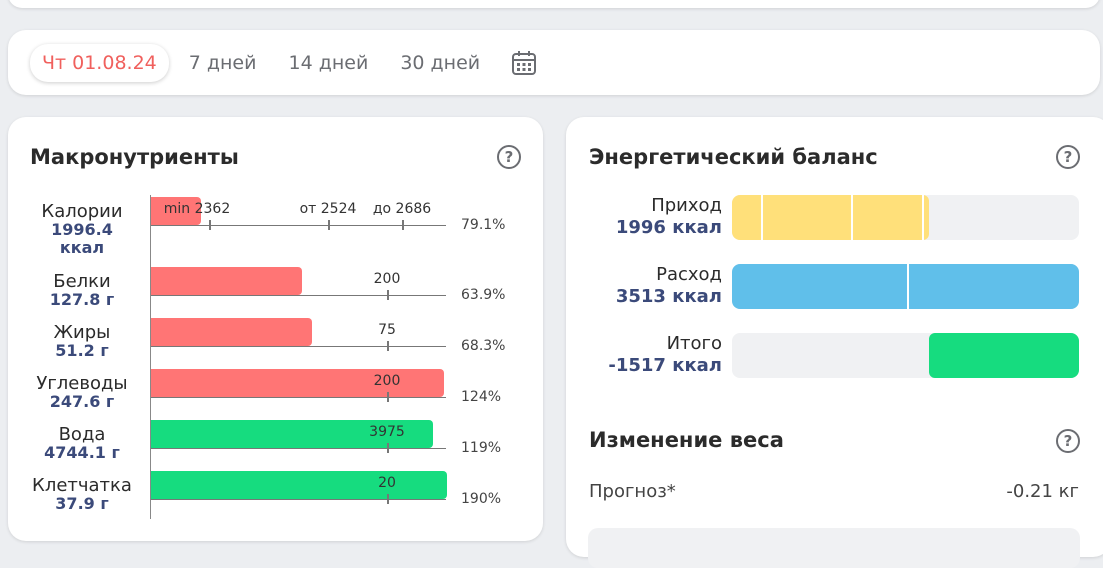 The width and height of the screenshot is (1103, 568). Describe the element at coordinates (1042, 491) in the screenshot. I see `forecast-value: -0.21 кг` at that location.